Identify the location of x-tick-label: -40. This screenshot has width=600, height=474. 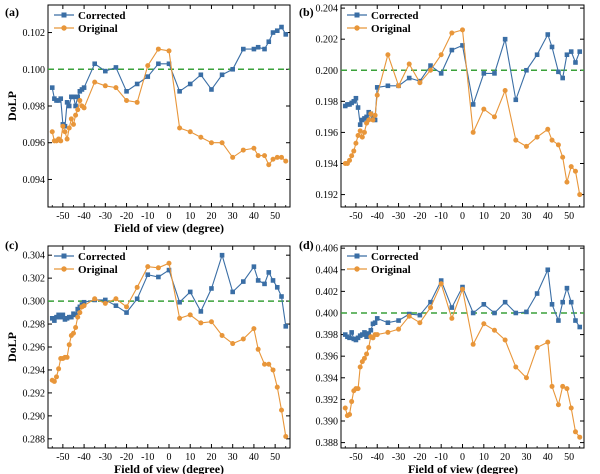
(83, 216).